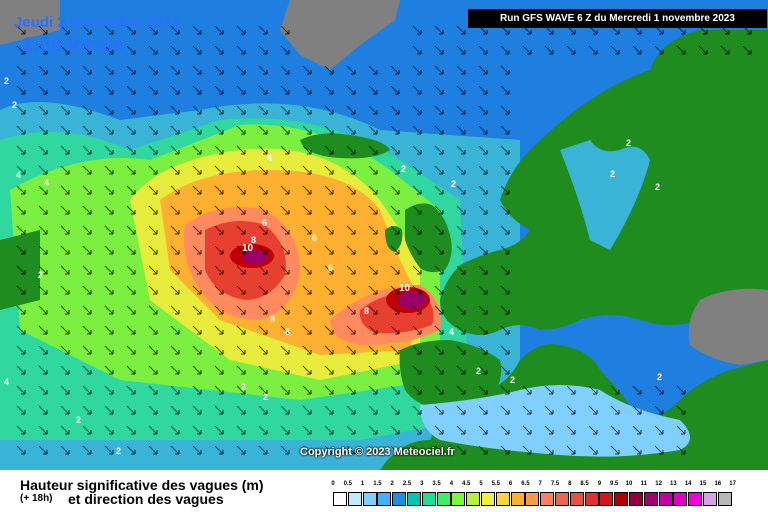 The width and height of the screenshot is (768, 512). Describe the element at coordinates (392, 484) in the screenshot. I see `legend-tick: 2` at that location.